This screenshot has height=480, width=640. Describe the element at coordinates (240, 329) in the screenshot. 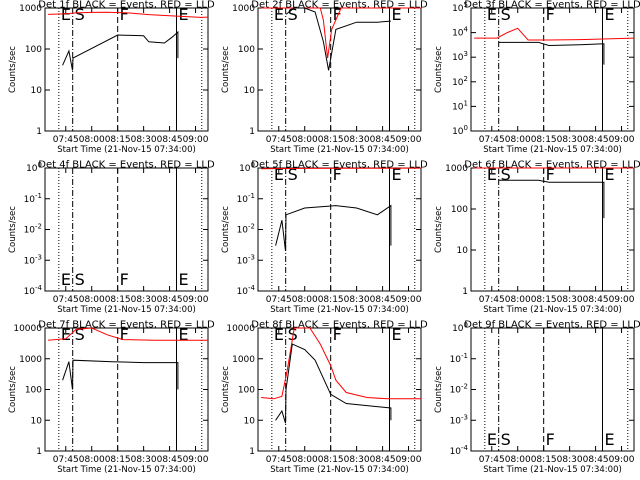

I see `y-tick-label: 10000` at that location.